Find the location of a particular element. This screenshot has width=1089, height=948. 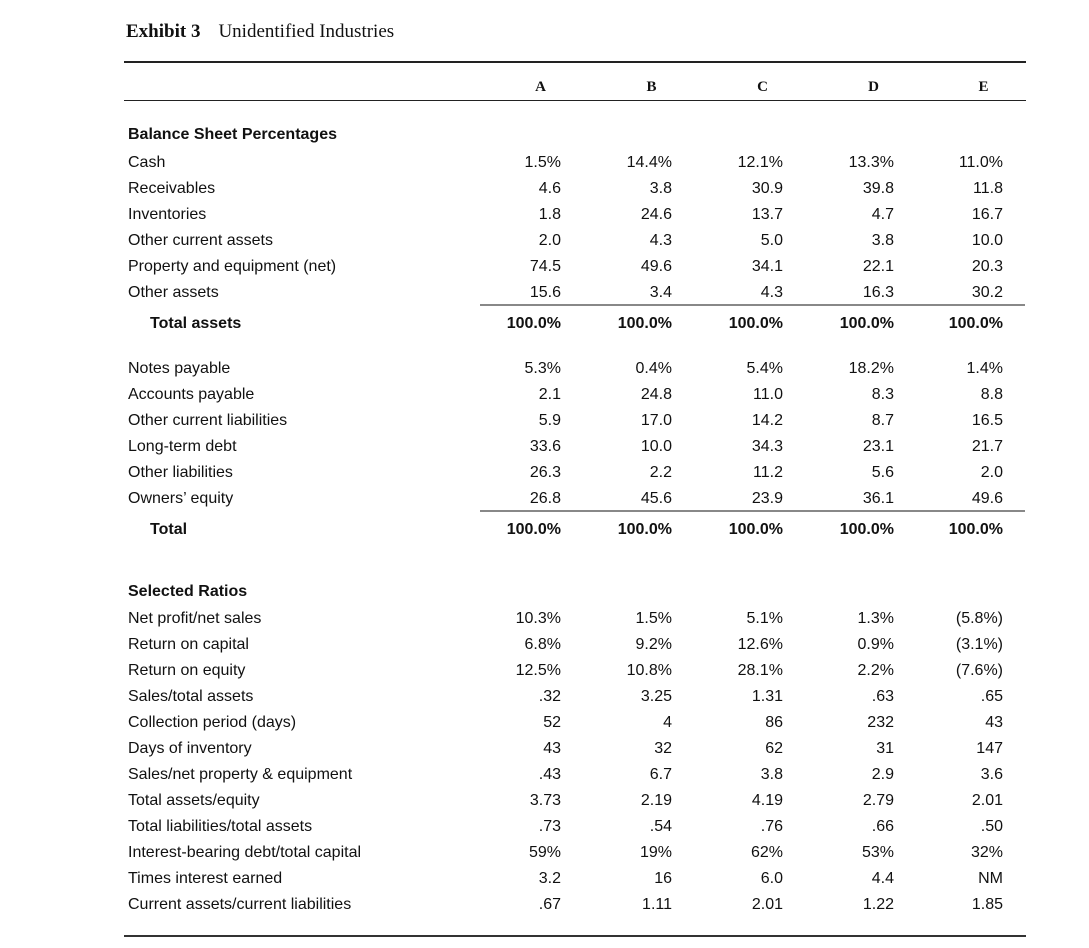

cell-c: 28.1% is located at coordinates (760, 670).